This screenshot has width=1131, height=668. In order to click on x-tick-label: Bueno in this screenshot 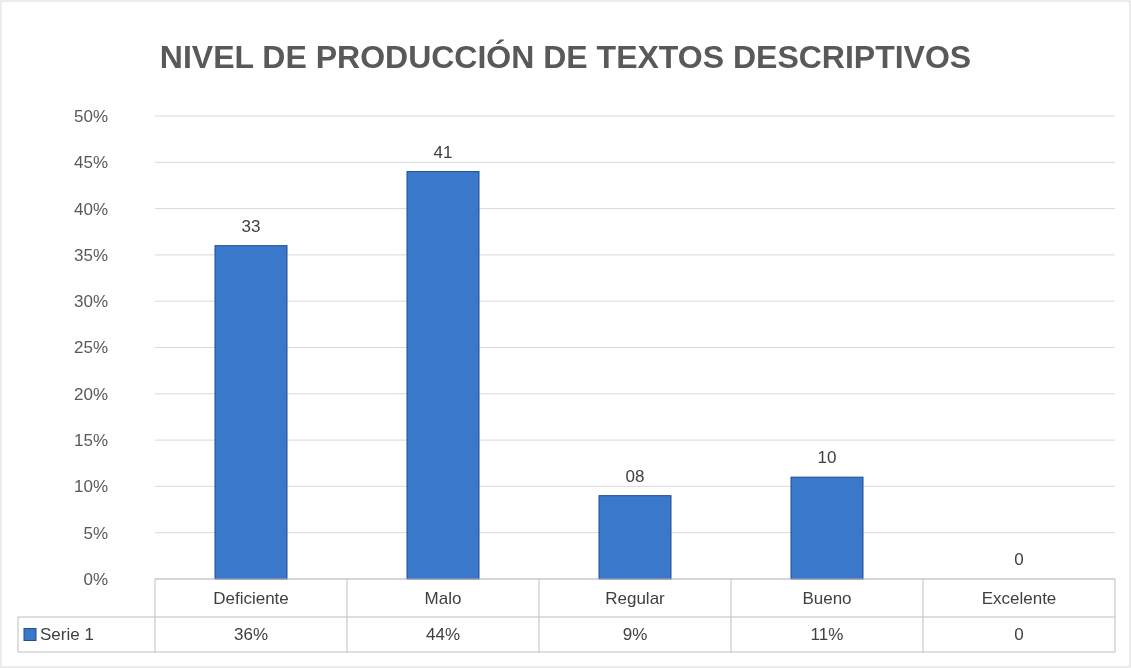, I will do `click(827, 598)`.